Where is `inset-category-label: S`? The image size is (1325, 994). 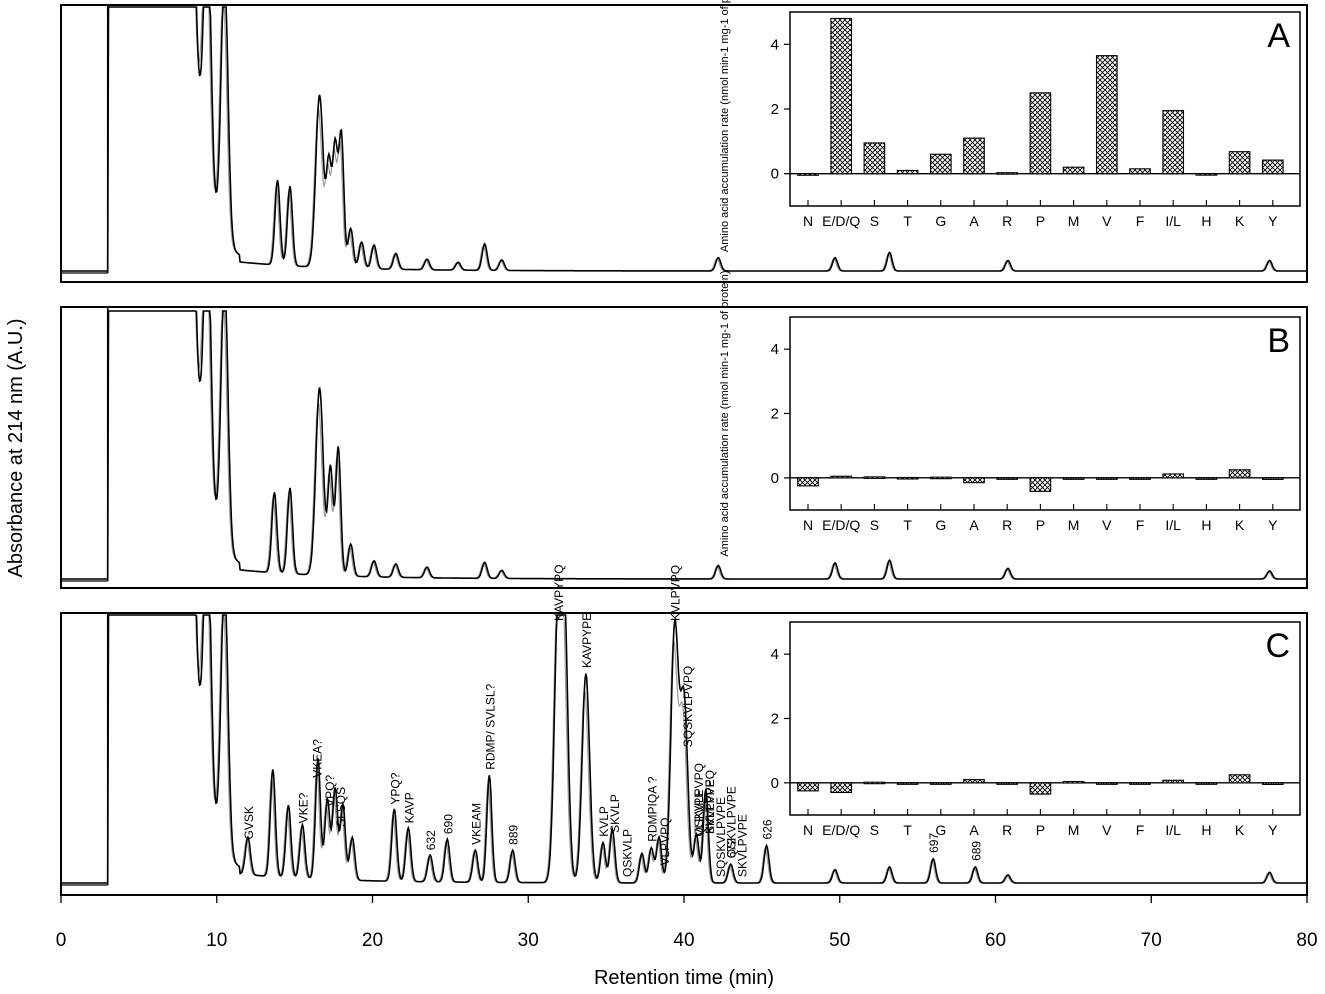 inset-category-label: S is located at coordinates (874, 221).